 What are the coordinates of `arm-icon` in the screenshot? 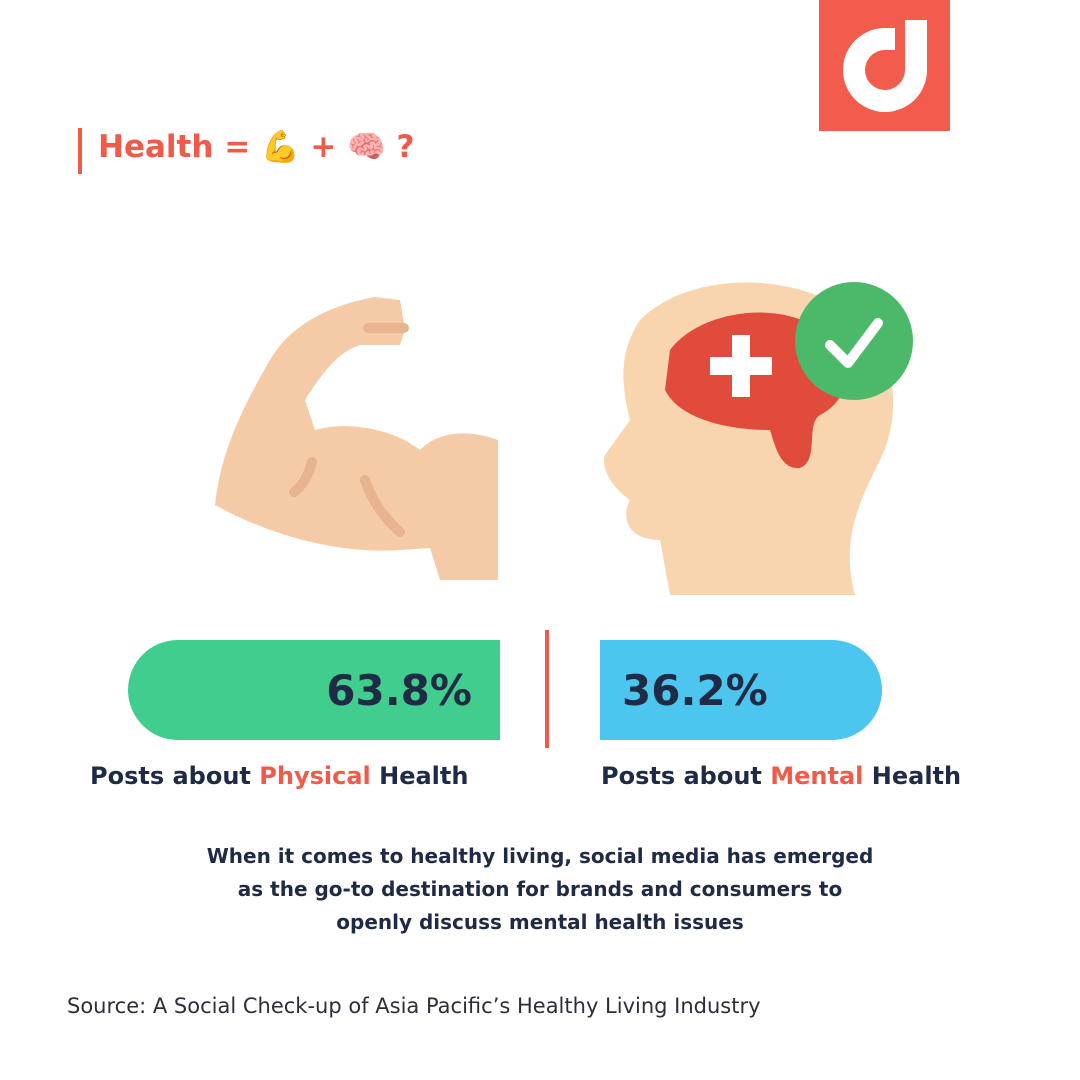 It's located at (356, 438).